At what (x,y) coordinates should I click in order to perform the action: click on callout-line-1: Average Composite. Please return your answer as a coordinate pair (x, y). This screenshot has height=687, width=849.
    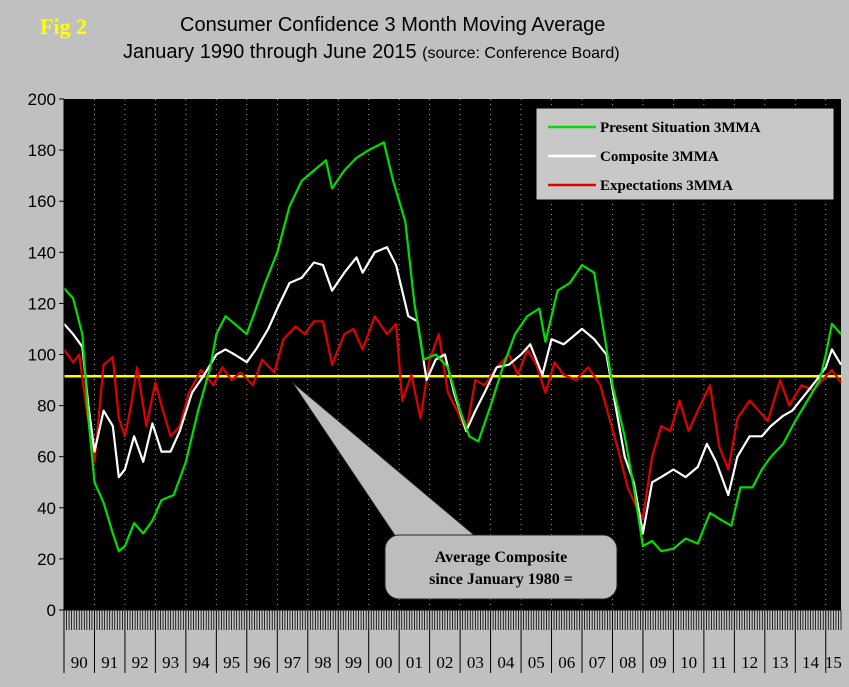
    Looking at the image, I should click on (501, 557).